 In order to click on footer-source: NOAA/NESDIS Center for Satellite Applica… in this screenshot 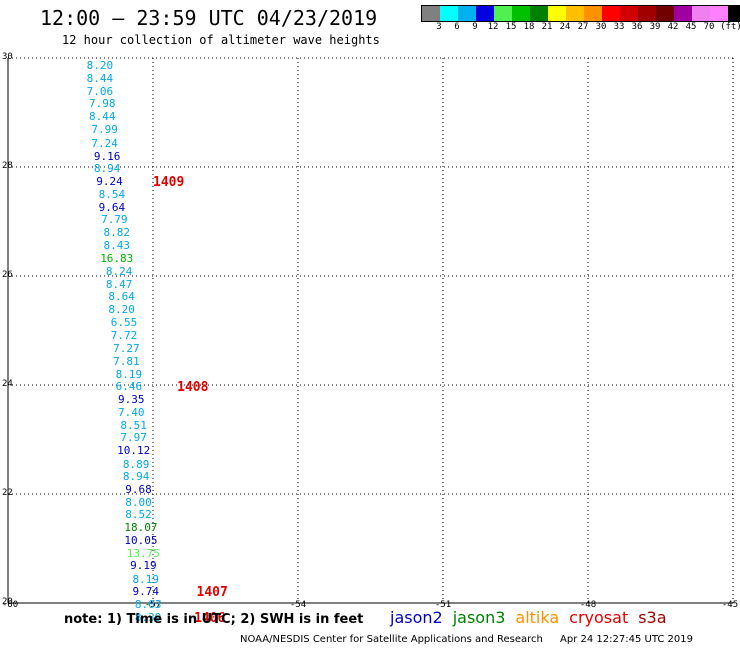, I will do `click(391, 639)`.